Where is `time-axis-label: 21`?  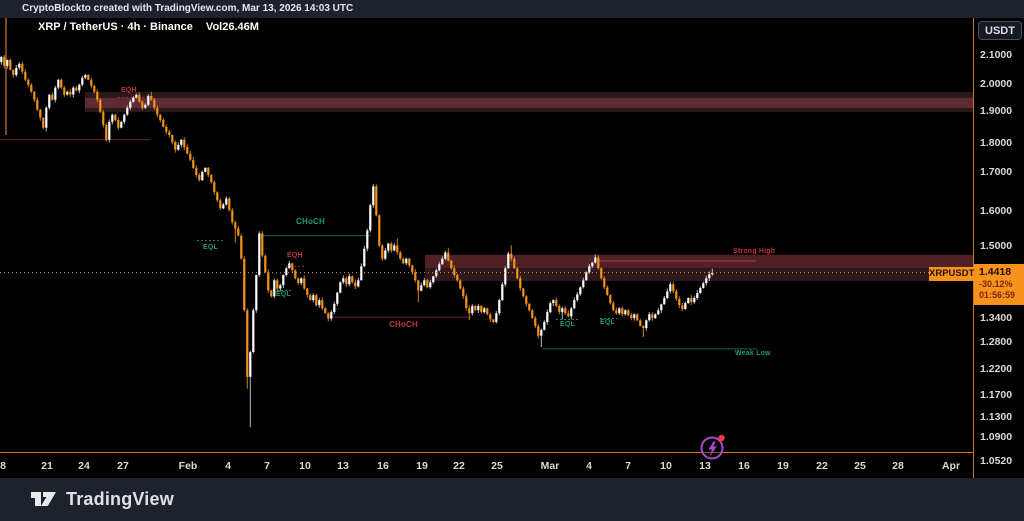 time-axis-label: 21 is located at coordinates (47, 466).